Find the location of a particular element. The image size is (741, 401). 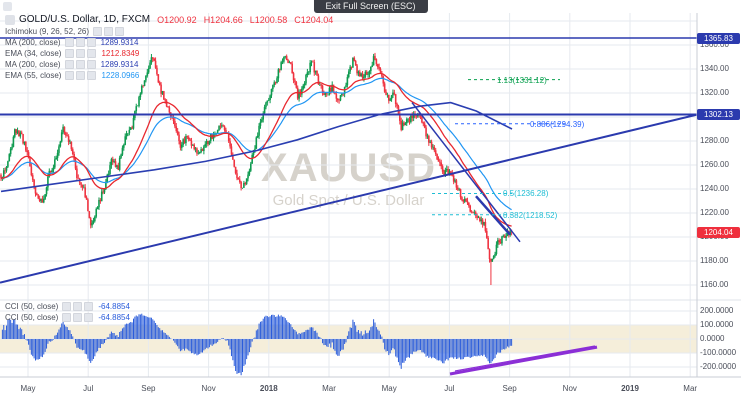

fib-level-label: 0.886(1294.39) is located at coordinates (557, 124).